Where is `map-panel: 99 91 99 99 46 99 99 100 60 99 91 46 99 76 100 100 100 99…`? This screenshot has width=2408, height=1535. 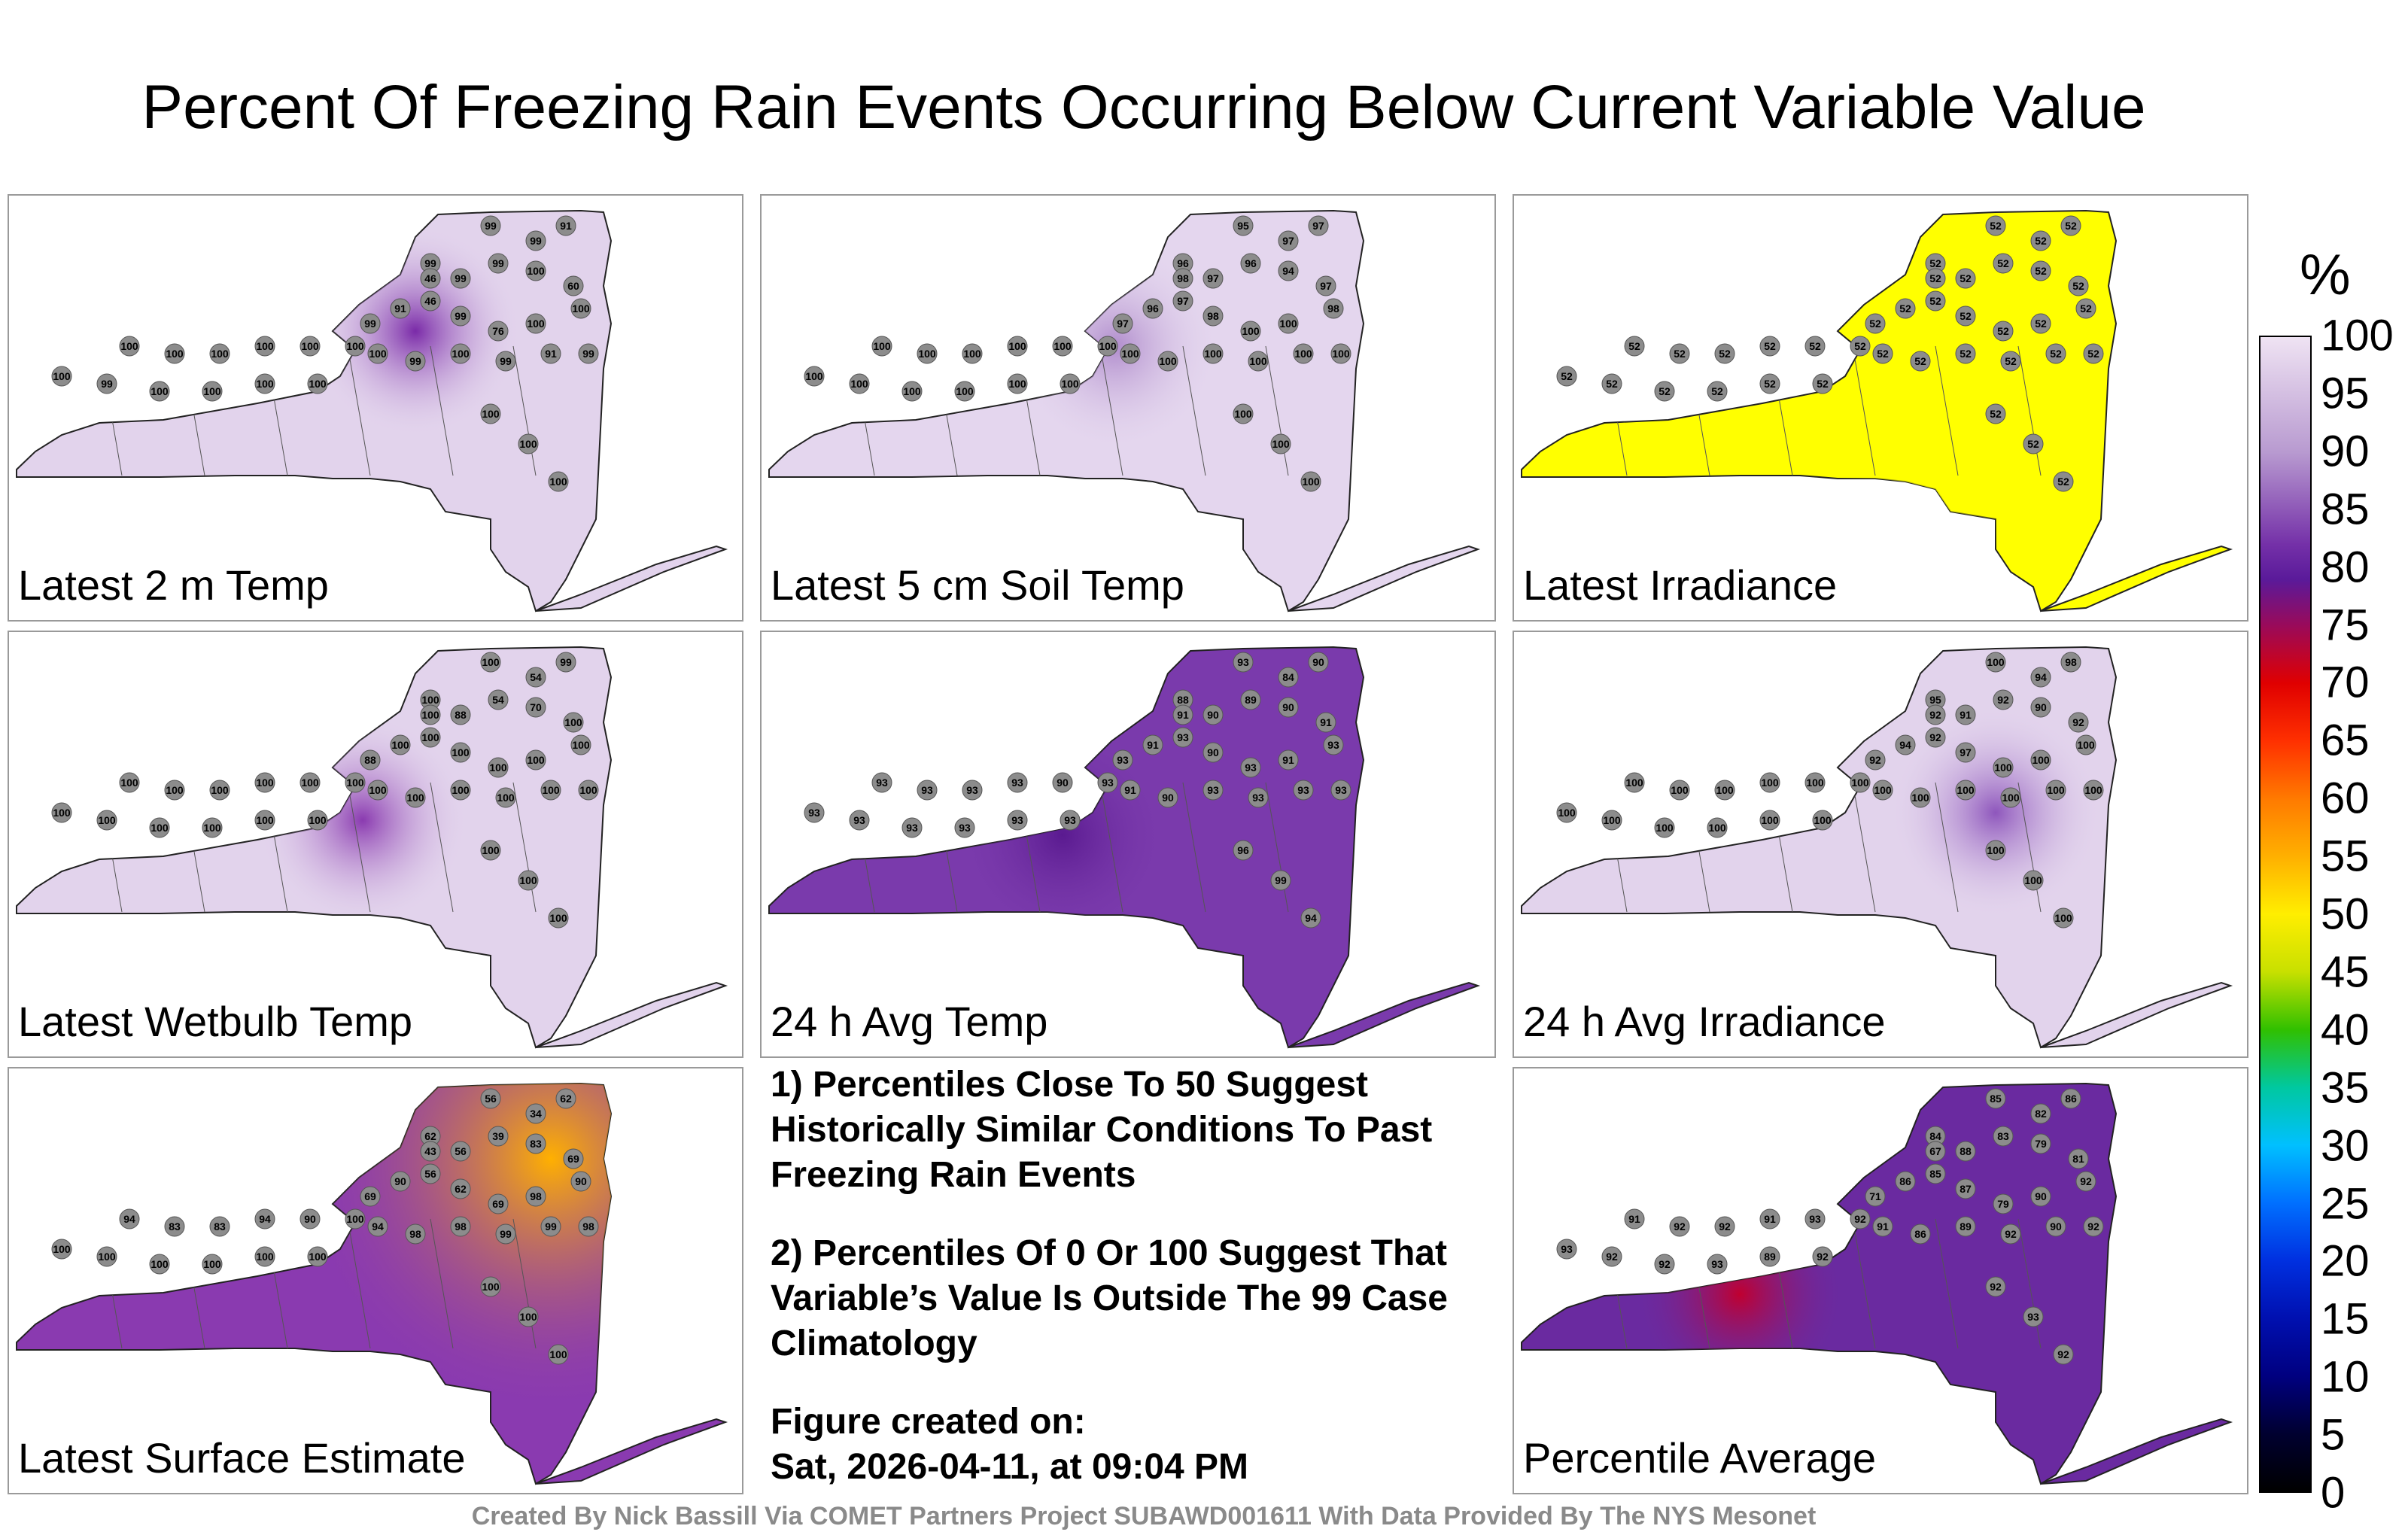
map-panel: 99 91 99 99 46 99 99 100 60 99 91 46 99 76 100 100 100 99… is located at coordinates (375, 408).